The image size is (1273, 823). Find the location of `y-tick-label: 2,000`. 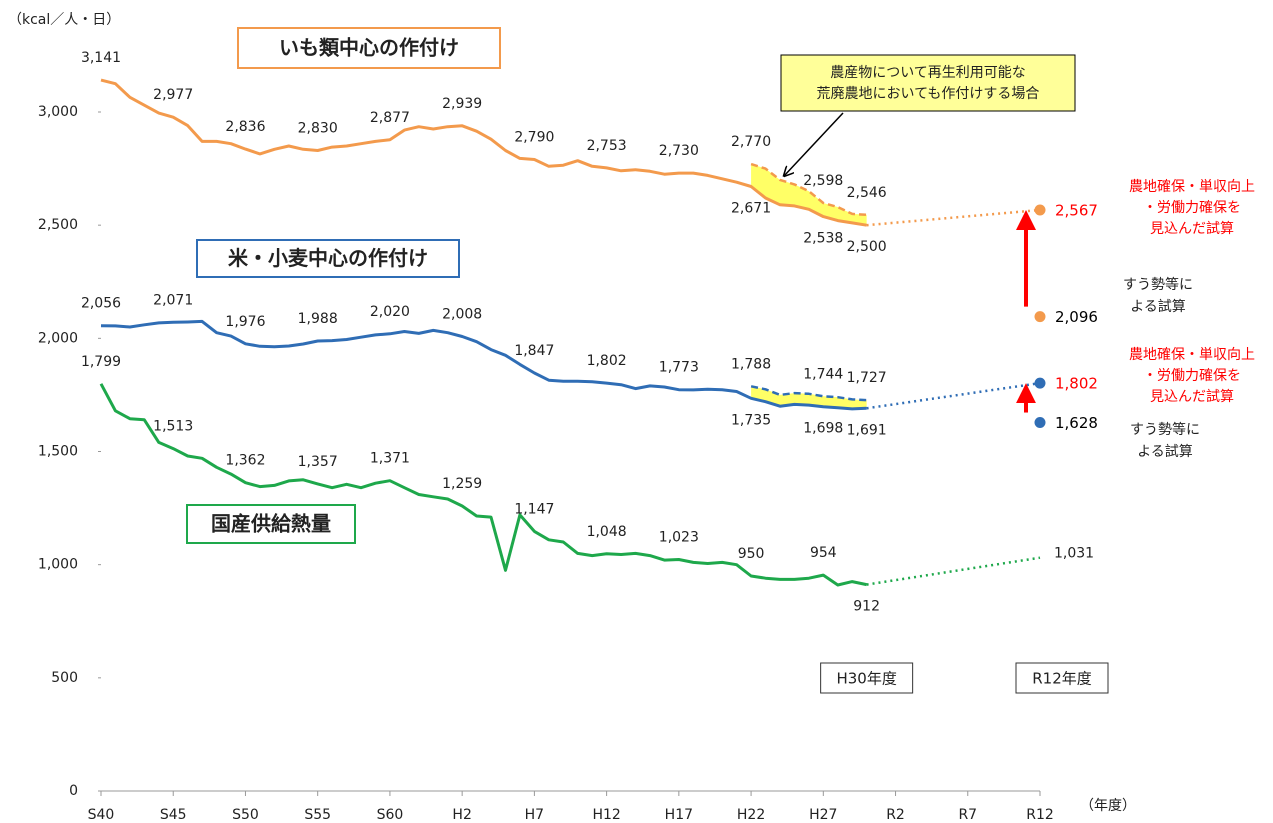

y-tick-label: 2,000 is located at coordinates (58, 338).